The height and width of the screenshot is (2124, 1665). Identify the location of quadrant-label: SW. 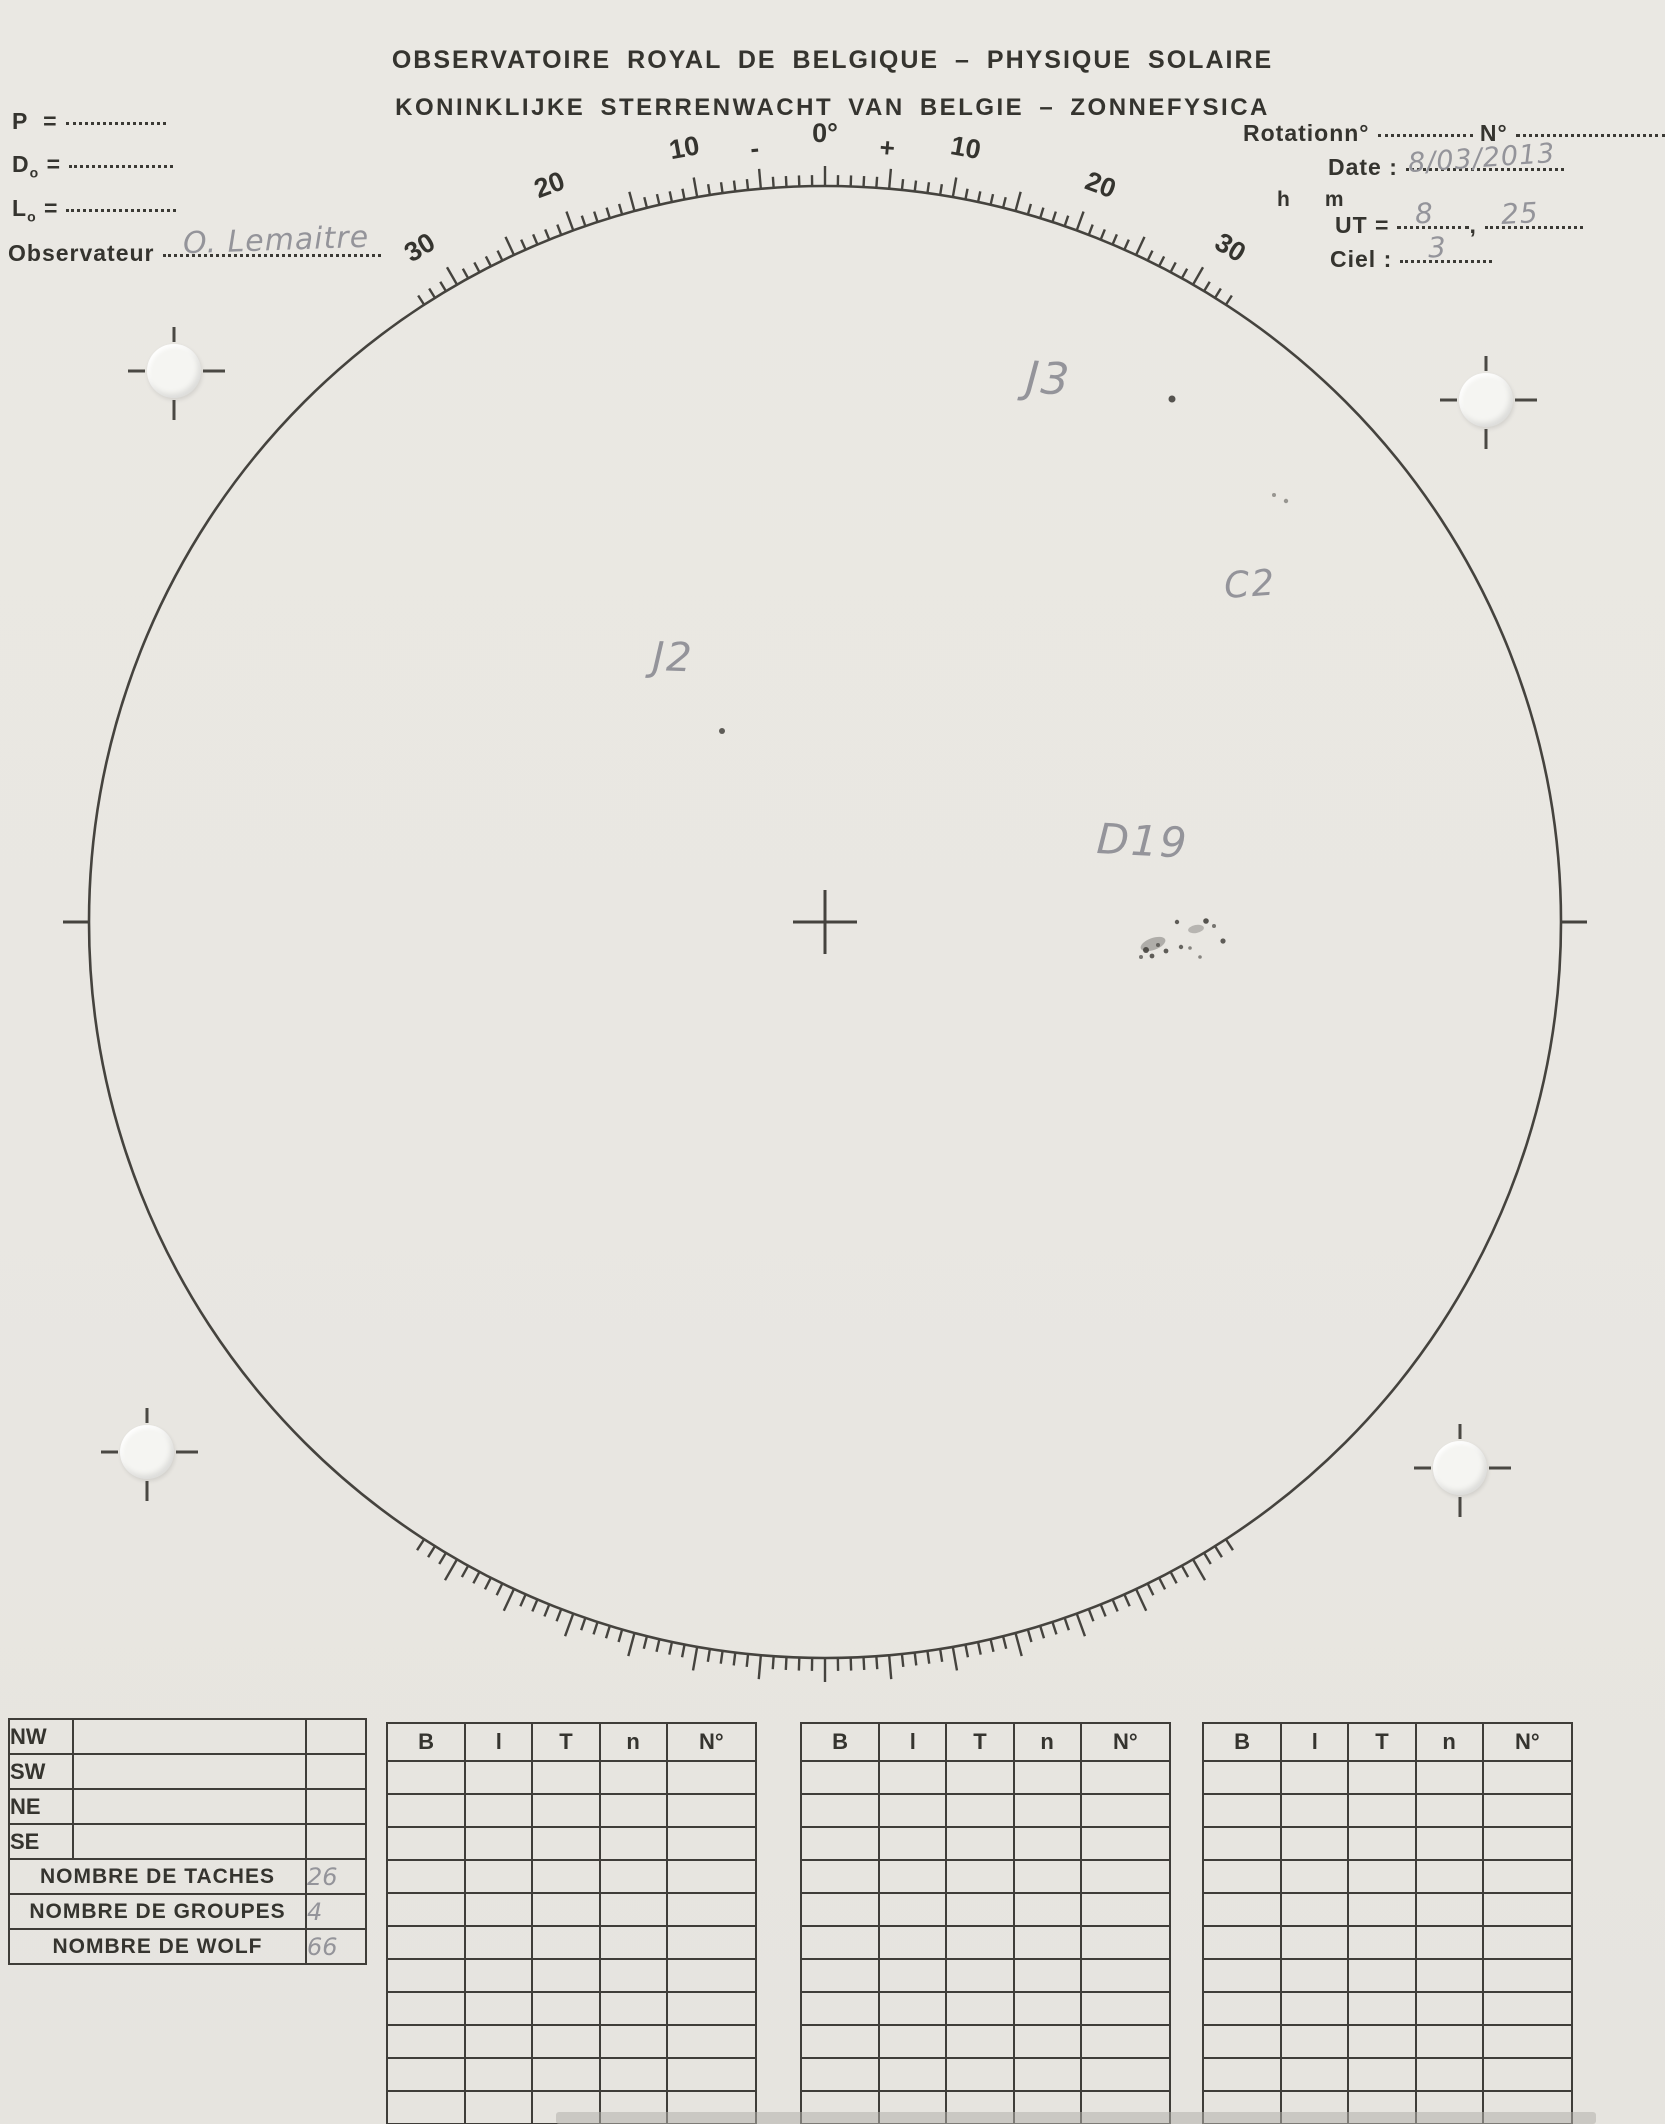
(41, 1771).